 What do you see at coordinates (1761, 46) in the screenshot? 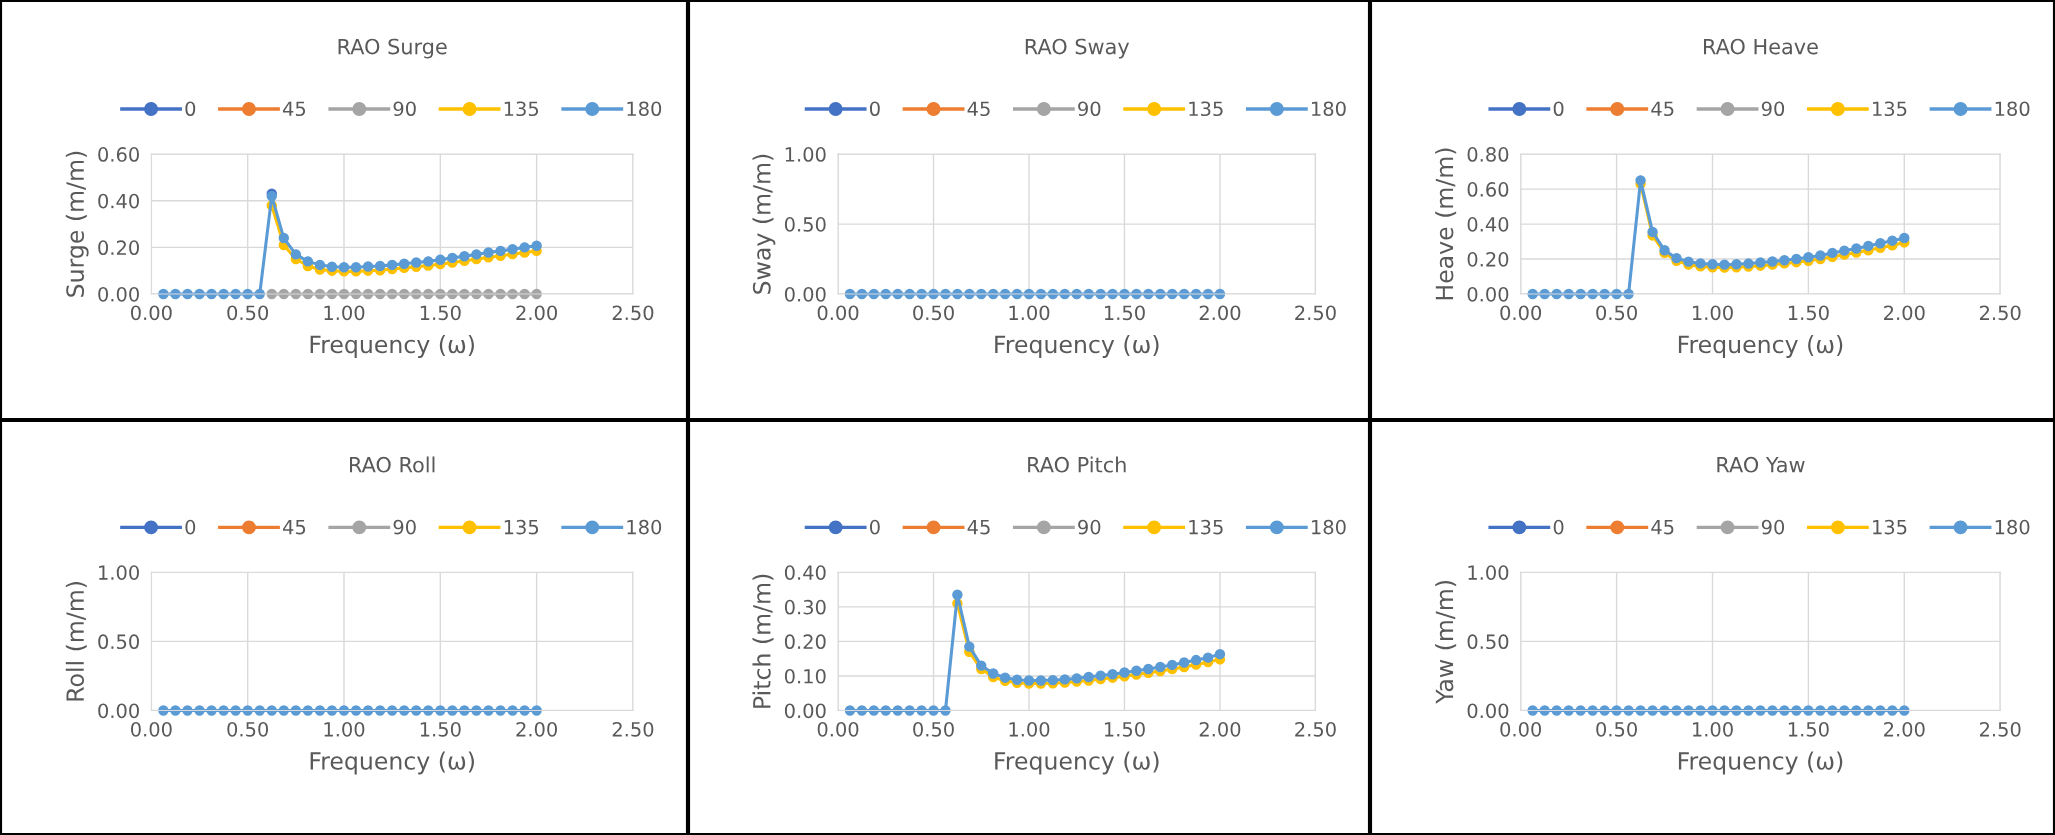
I see `chart-title: RAO Heave` at bounding box center [1761, 46].